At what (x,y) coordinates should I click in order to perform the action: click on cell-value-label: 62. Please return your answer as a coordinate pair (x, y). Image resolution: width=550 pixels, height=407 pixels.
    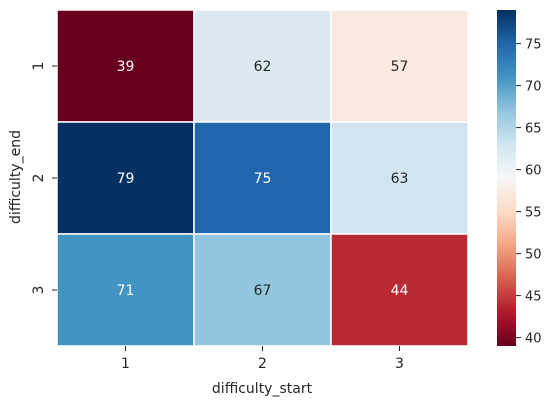
    Looking at the image, I should click on (263, 67).